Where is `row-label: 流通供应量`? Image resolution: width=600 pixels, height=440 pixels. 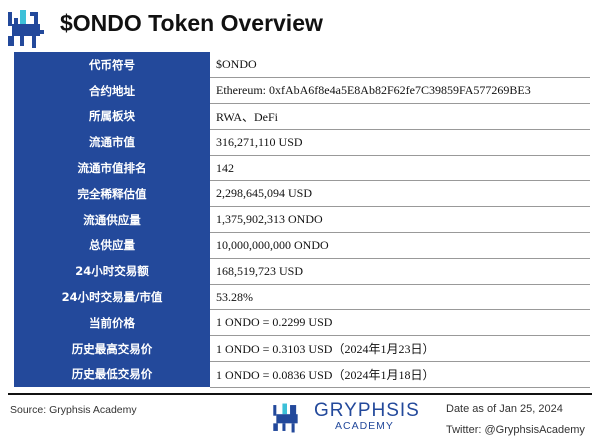
row-label: 流通供应量 is located at coordinates (112, 219).